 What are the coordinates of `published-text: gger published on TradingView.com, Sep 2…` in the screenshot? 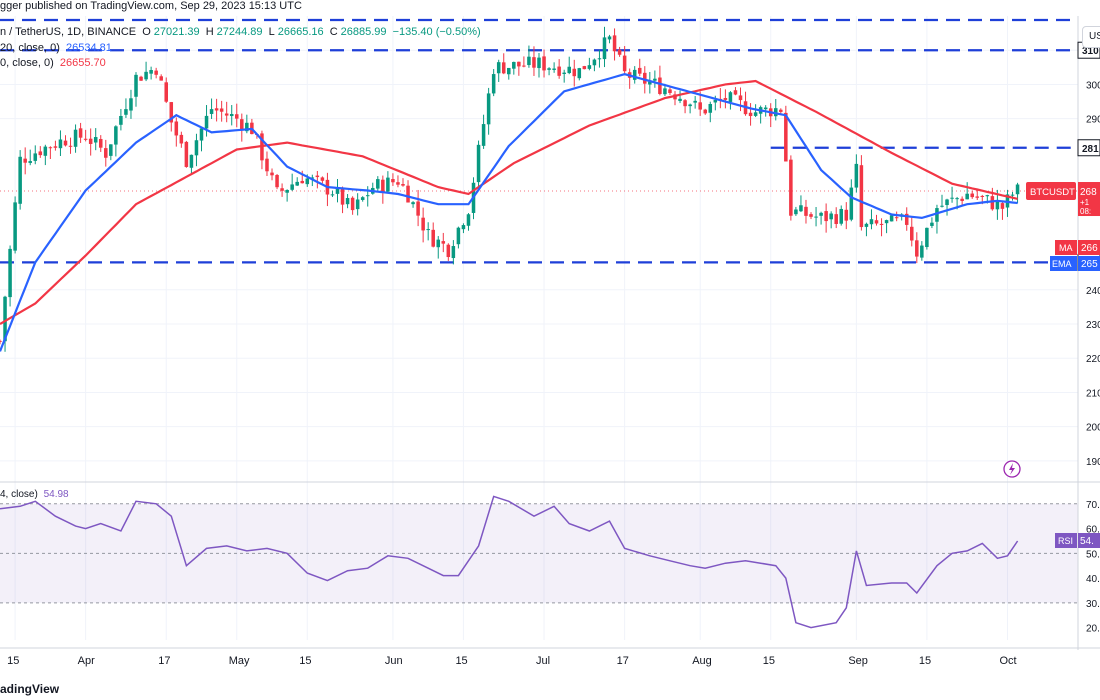 It's located at (151, 6).